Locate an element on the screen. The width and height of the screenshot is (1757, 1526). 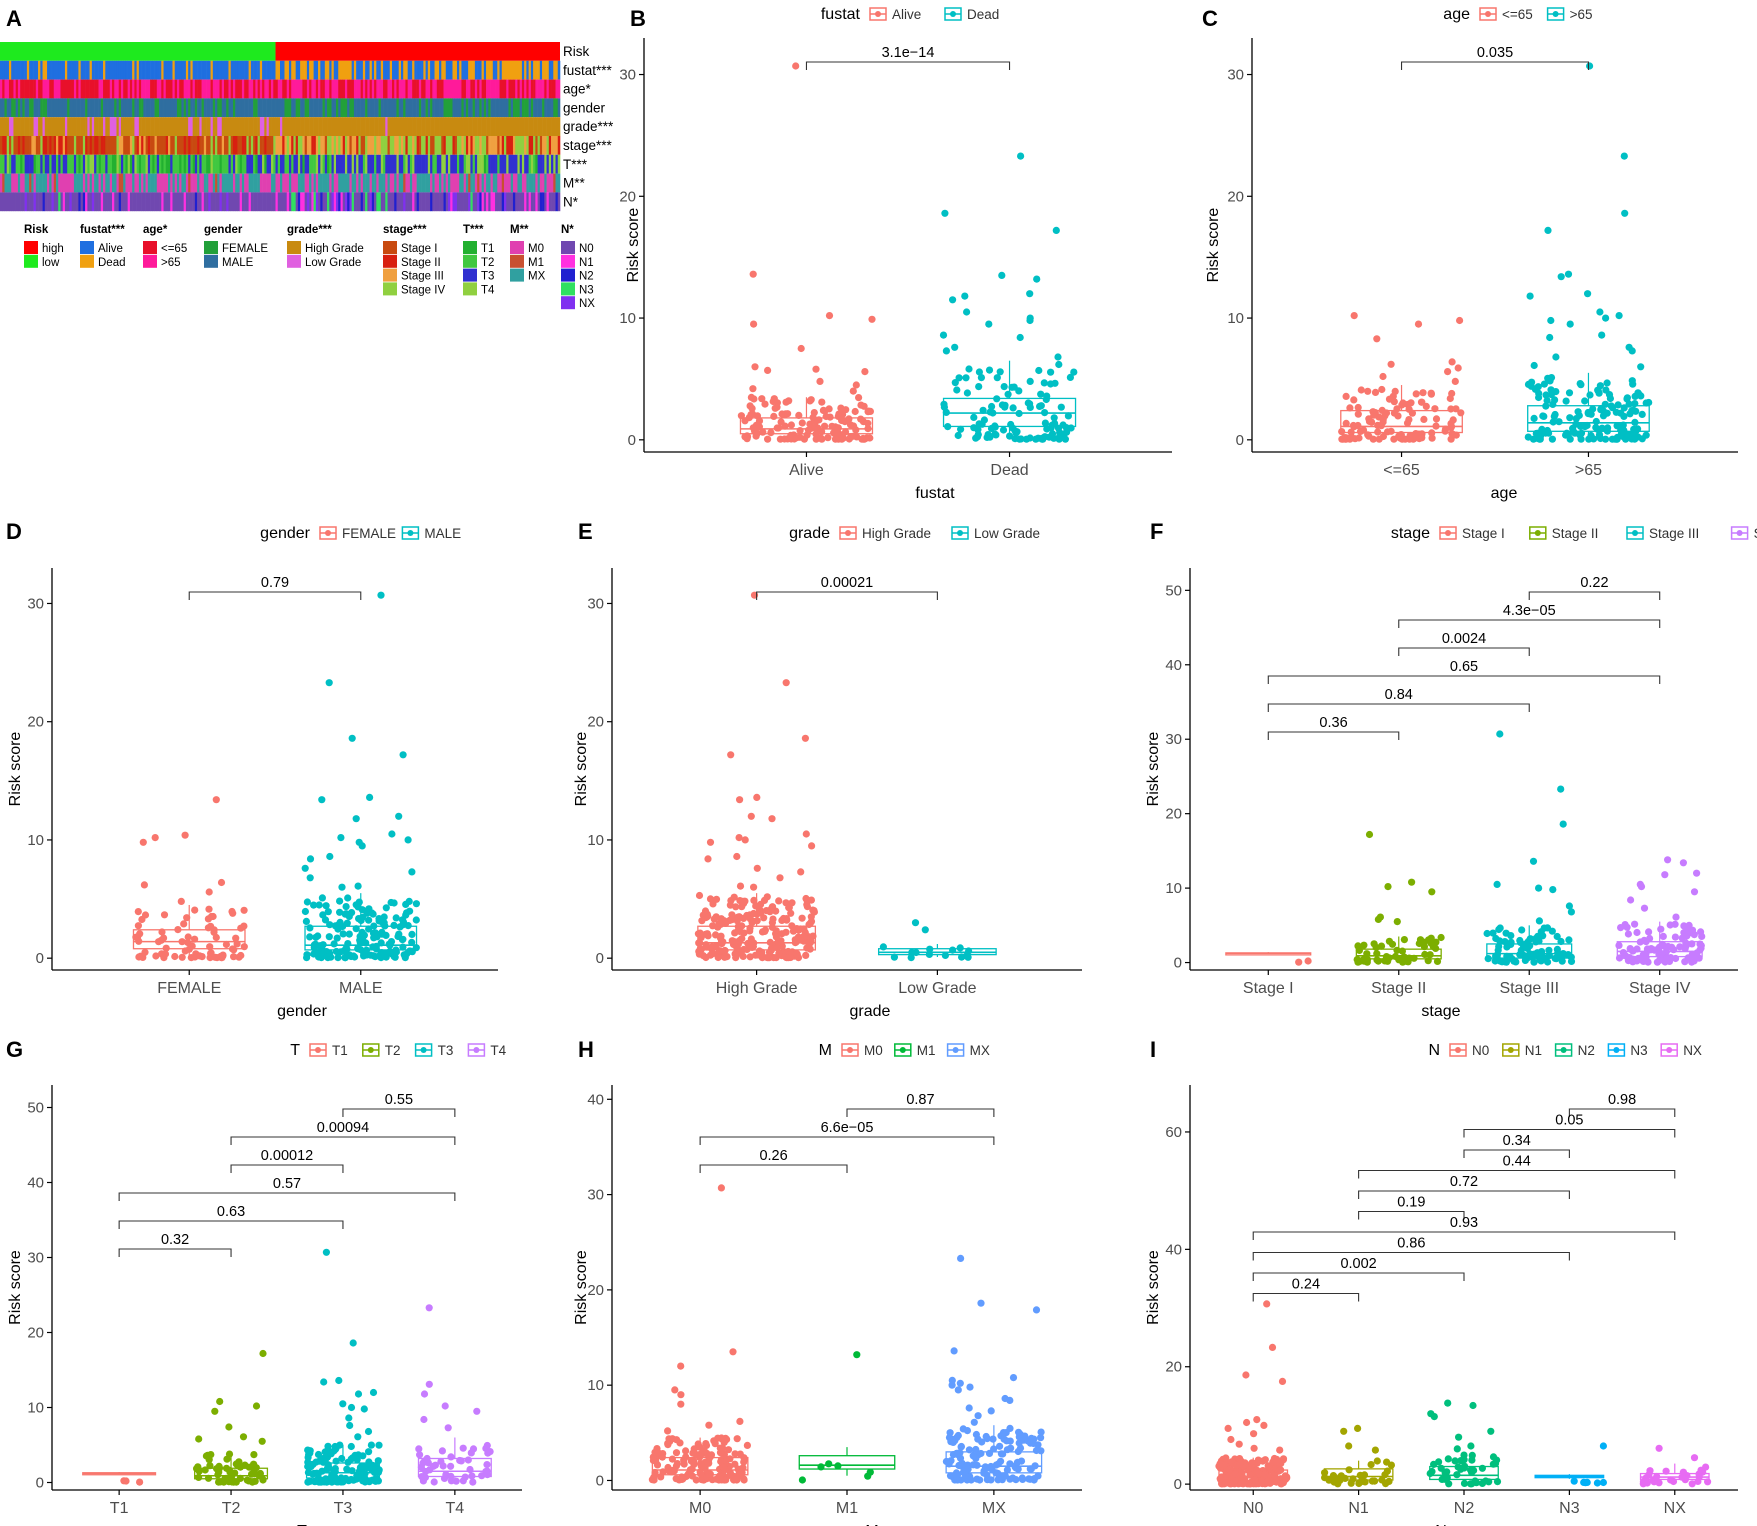
y-tick-label: 10 is located at coordinates (1173, 888).